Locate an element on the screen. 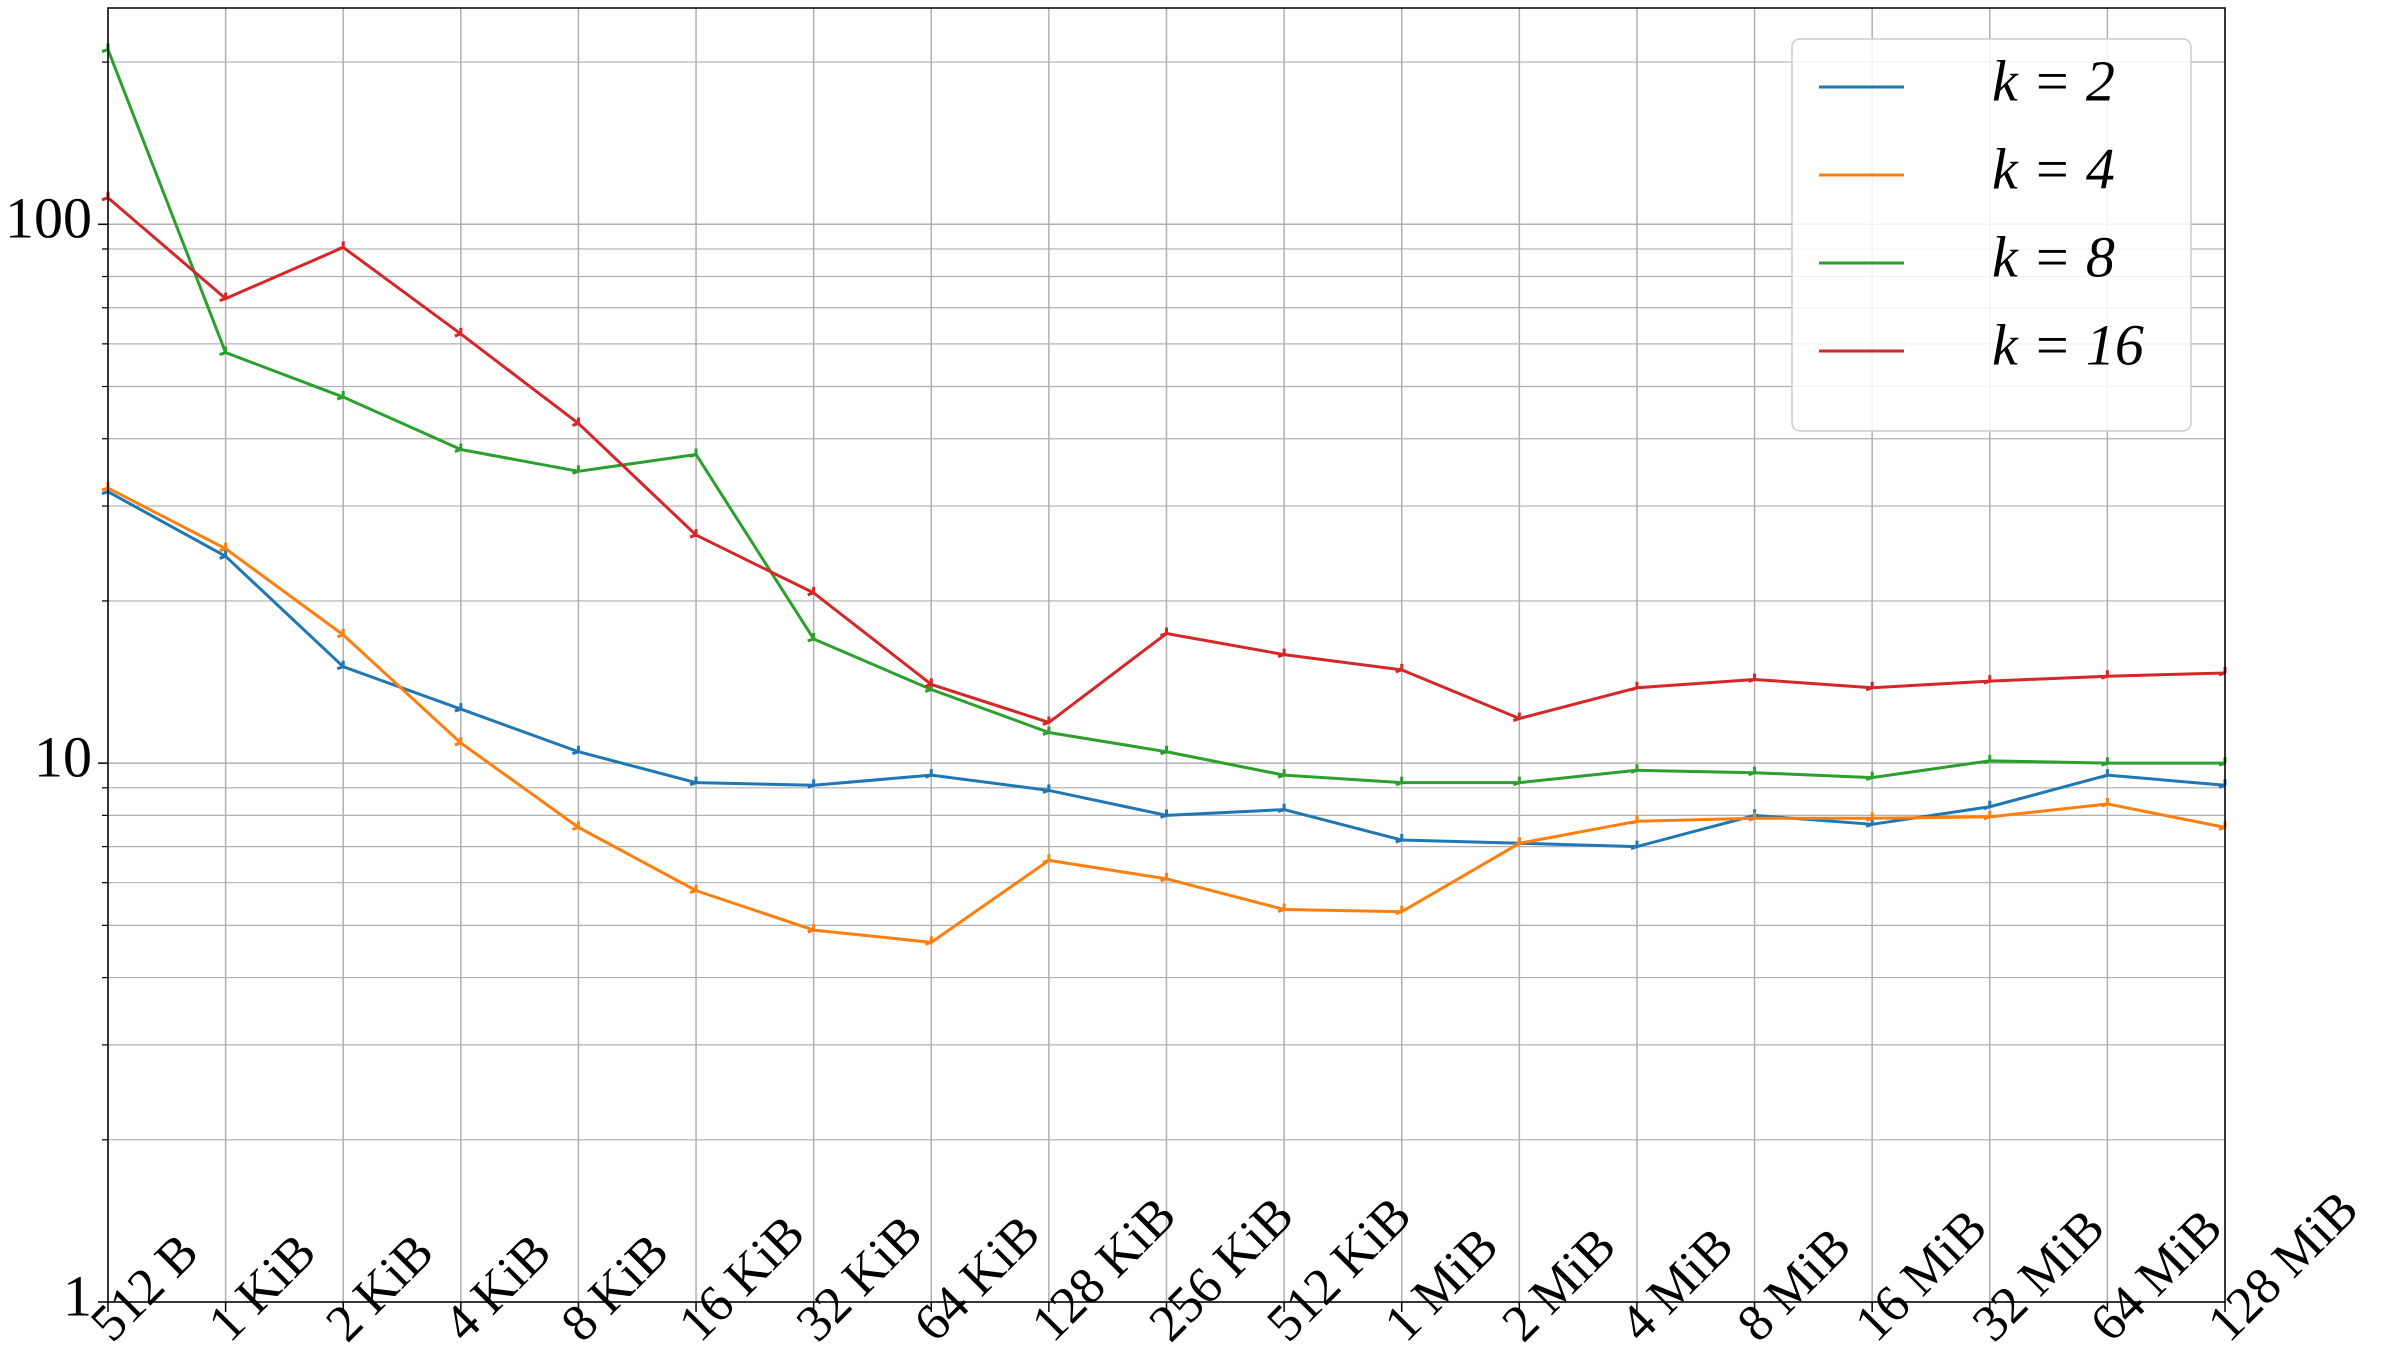 The width and height of the screenshot is (2400, 1350). y-tick-label: 100 is located at coordinates (48, 218).